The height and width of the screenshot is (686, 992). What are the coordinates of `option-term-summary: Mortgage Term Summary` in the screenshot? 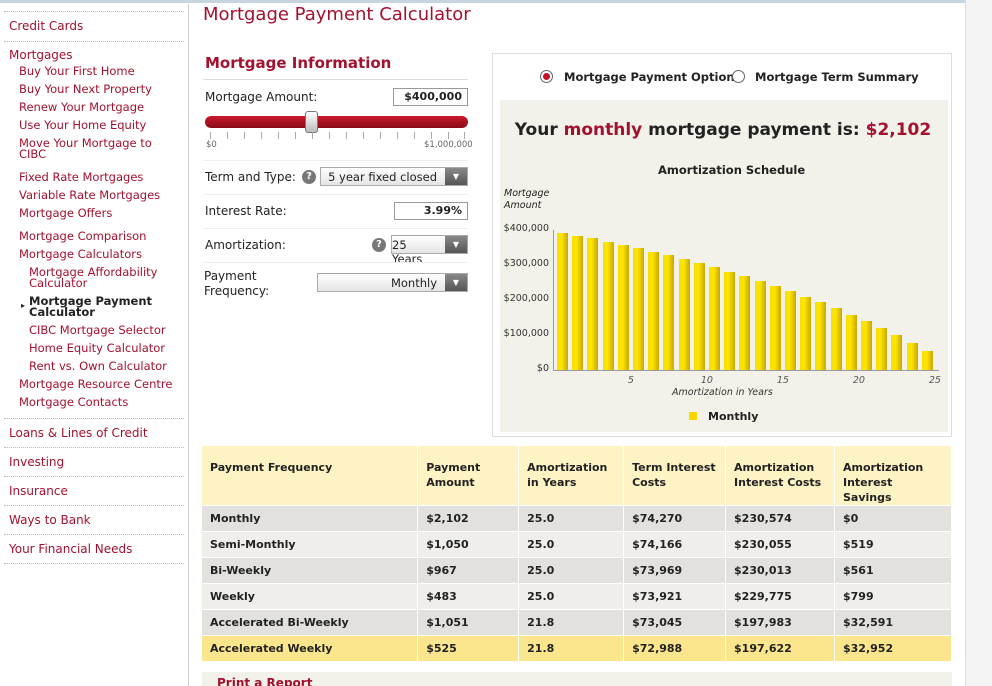 It's located at (837, 77).